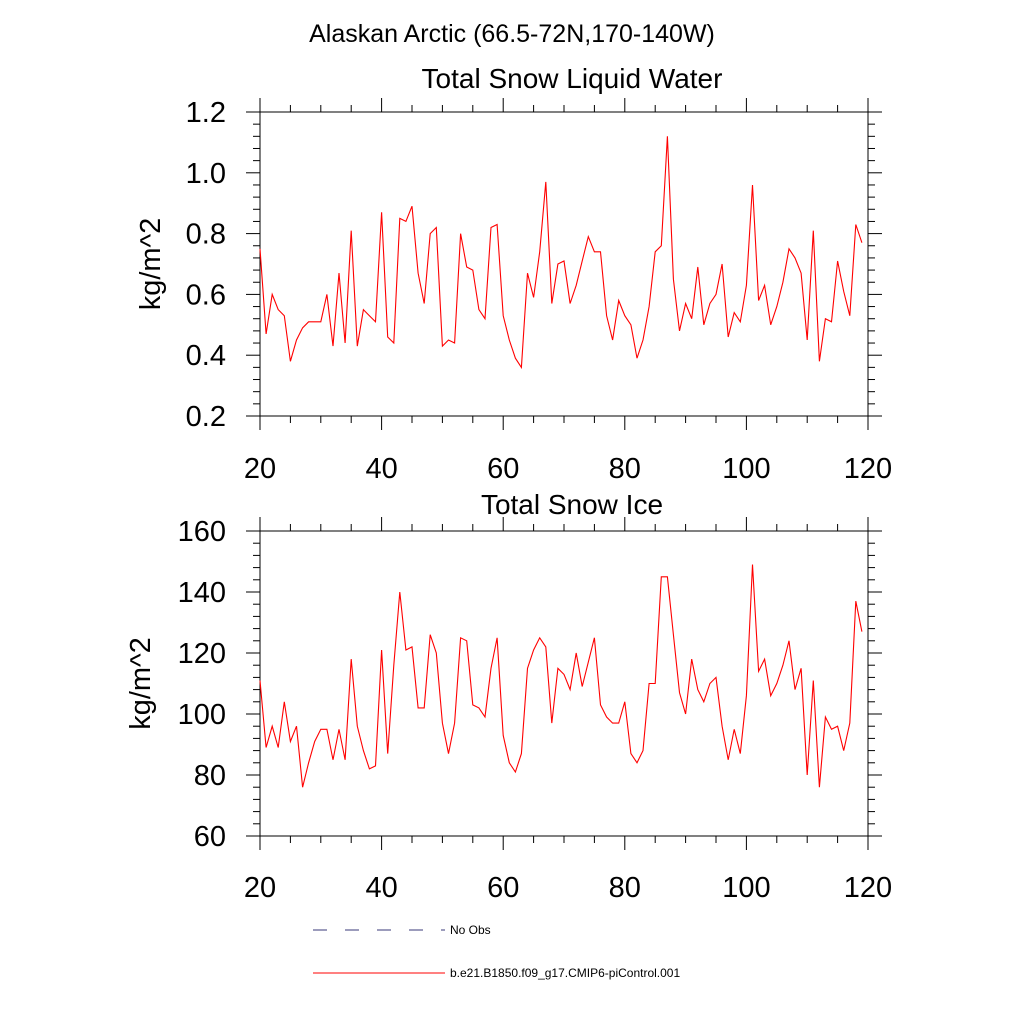 The height and width of the screenshot is (1024, 1024). Describe the element at coordinates (206, 113) in the screenshot. I see `y-tick-label: 1.2` at that location.